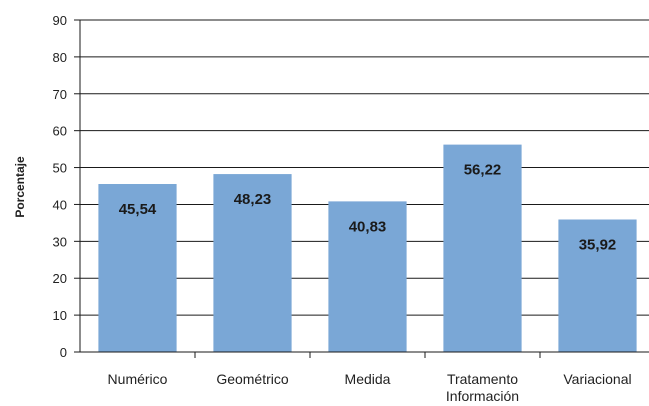  I want to click on x-category-label: Variacional, so click(597, 379).